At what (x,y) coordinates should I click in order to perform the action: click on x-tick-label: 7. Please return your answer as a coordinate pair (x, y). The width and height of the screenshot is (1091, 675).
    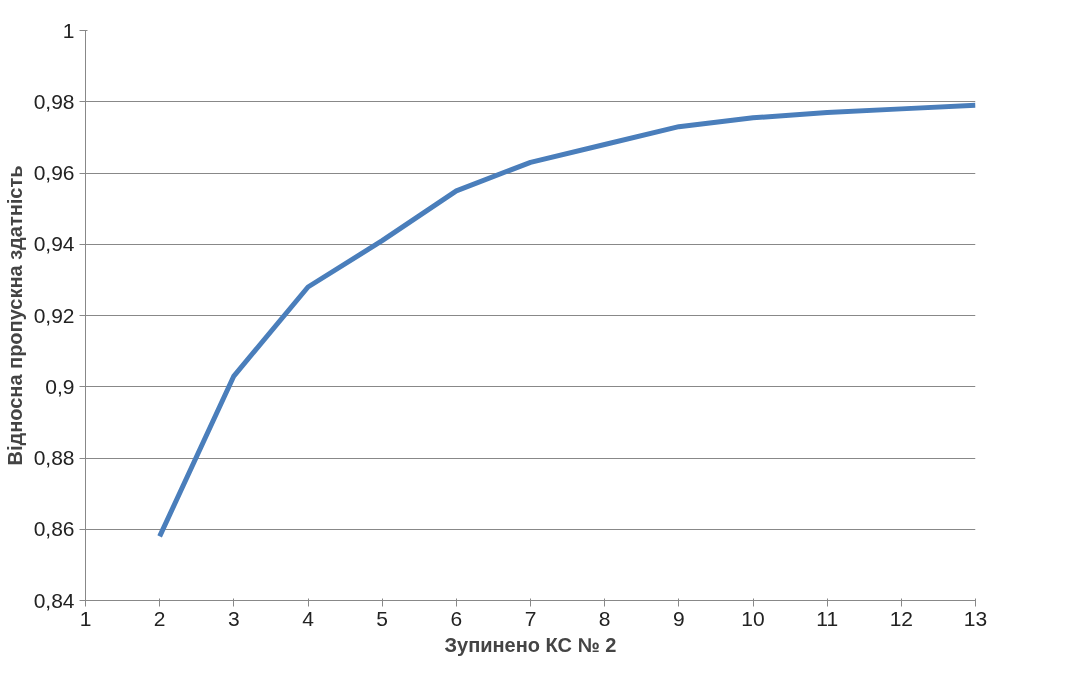
    Looking at the image, I should click on (530, 618).